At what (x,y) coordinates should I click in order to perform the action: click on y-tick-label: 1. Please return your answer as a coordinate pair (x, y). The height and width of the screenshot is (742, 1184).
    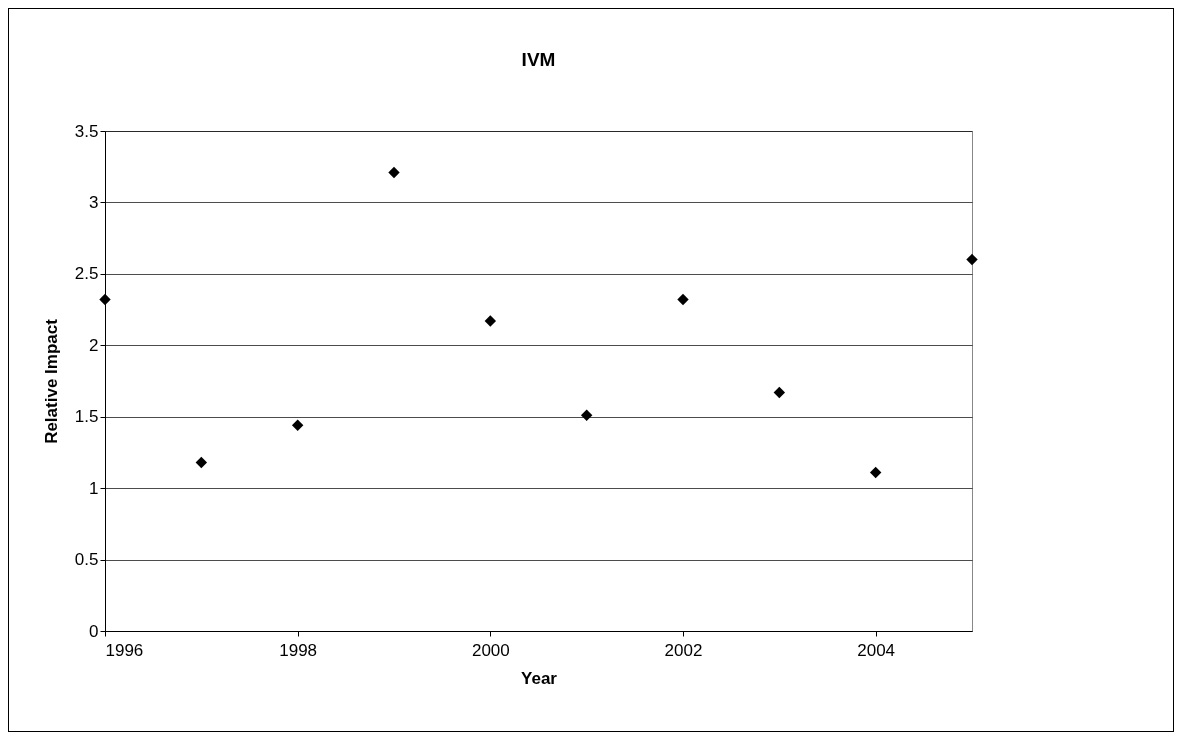
    Looking at the image, I should click on (94, 488).